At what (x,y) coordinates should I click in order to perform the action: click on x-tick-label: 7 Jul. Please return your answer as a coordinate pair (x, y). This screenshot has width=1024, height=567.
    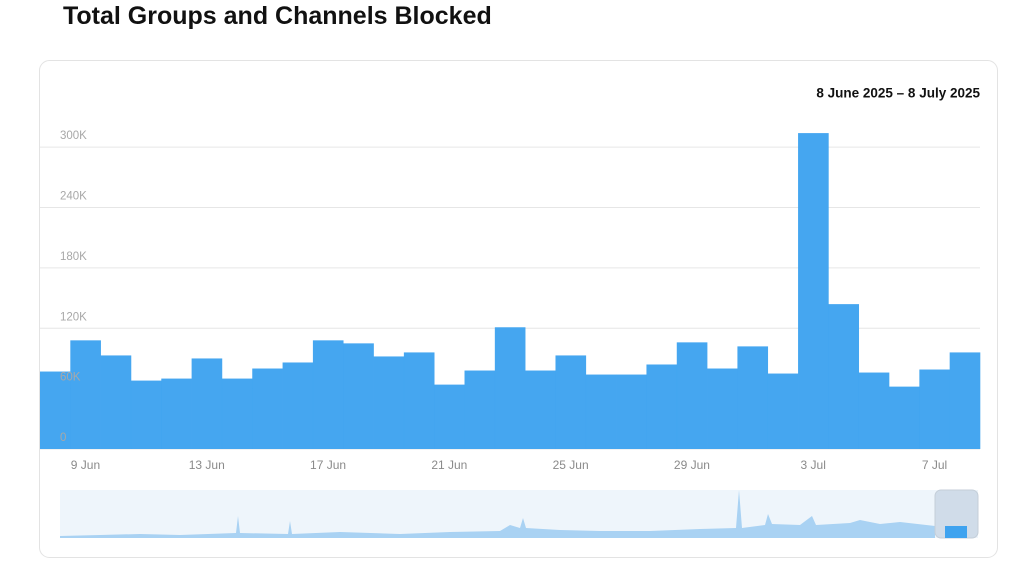
    Looking at the image, I should click on (934, 465).